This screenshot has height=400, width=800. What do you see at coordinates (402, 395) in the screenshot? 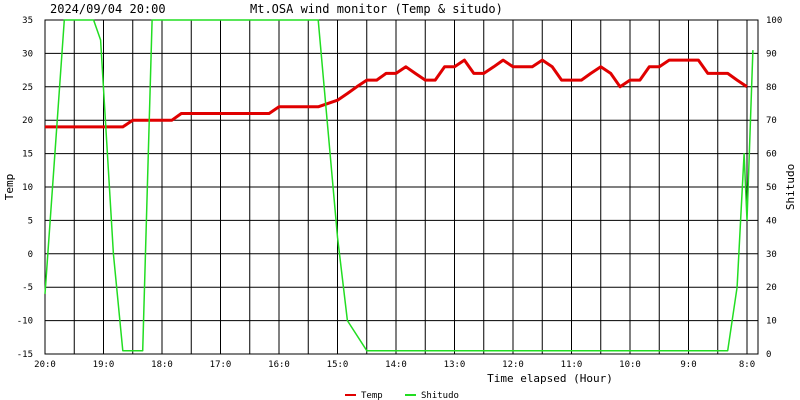
I see `legend: Temp Shitudo` at bounding box center [402, 395].